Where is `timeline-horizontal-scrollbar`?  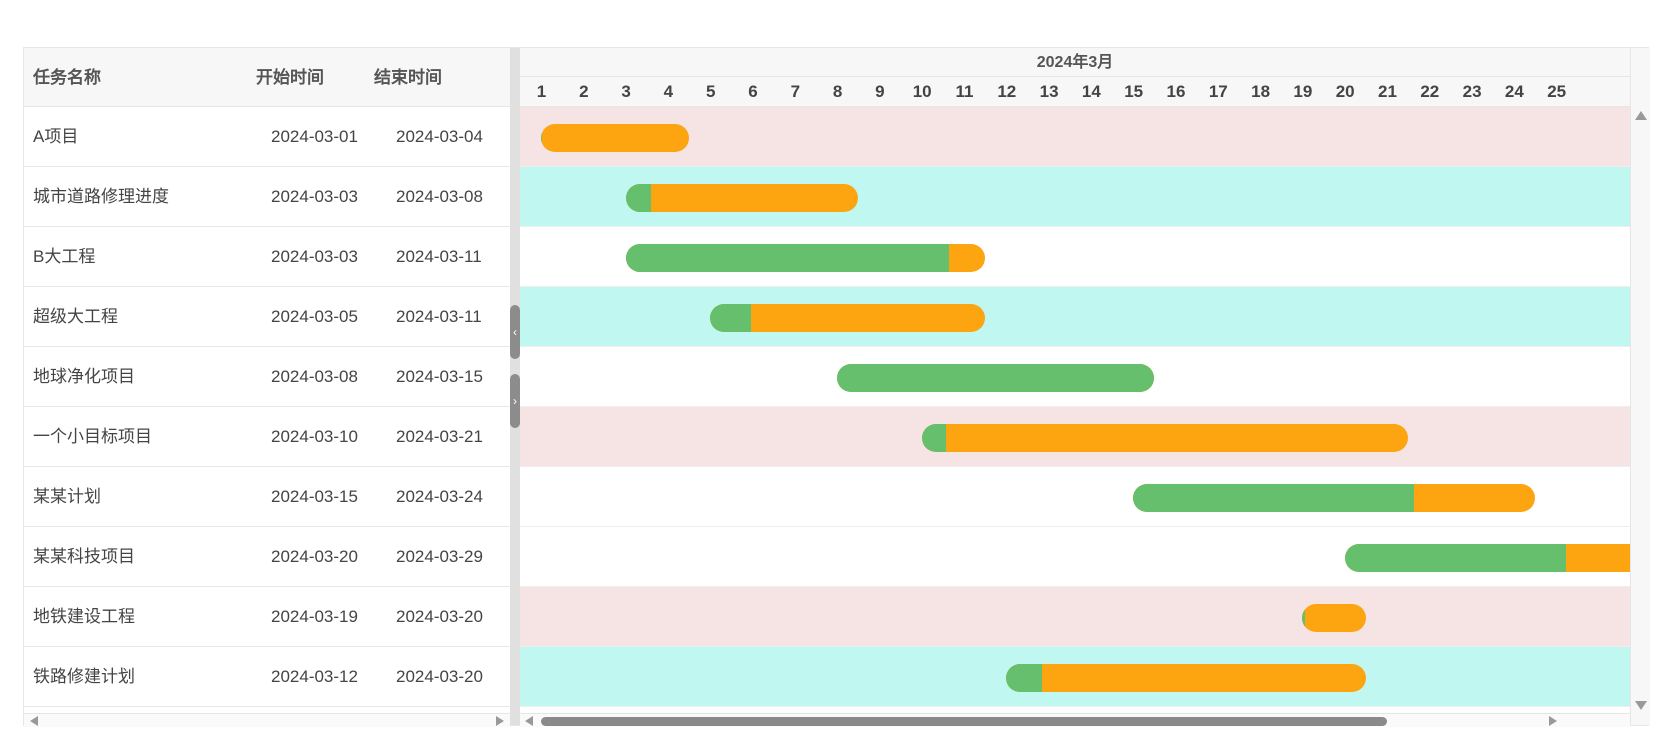 timeline-horizontal-scrollbar is located at coordinates (1075, 720).